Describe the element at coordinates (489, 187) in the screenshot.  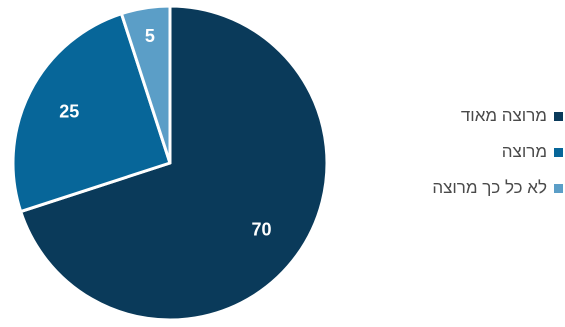
I see `legend-label-3: לא כל כך מרוצה` at that location.